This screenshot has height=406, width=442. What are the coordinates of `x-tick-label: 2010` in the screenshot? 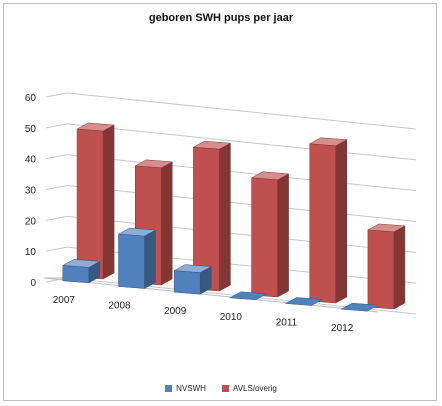 It's located at (231, 317).